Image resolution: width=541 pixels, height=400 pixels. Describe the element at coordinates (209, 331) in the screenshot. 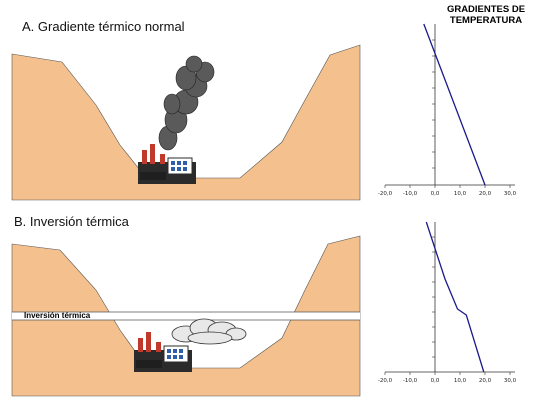

I see `trapped-smoke-cloud-icon` at that location.